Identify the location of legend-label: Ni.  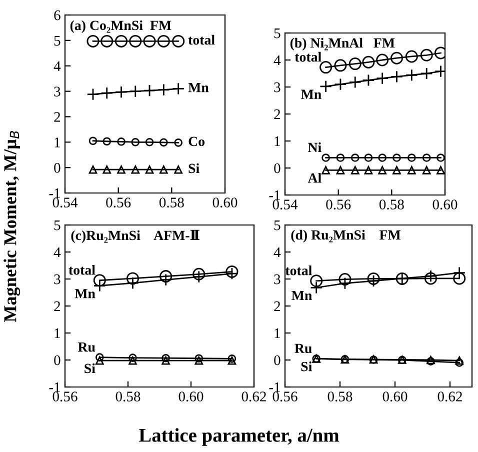
(315, 147).